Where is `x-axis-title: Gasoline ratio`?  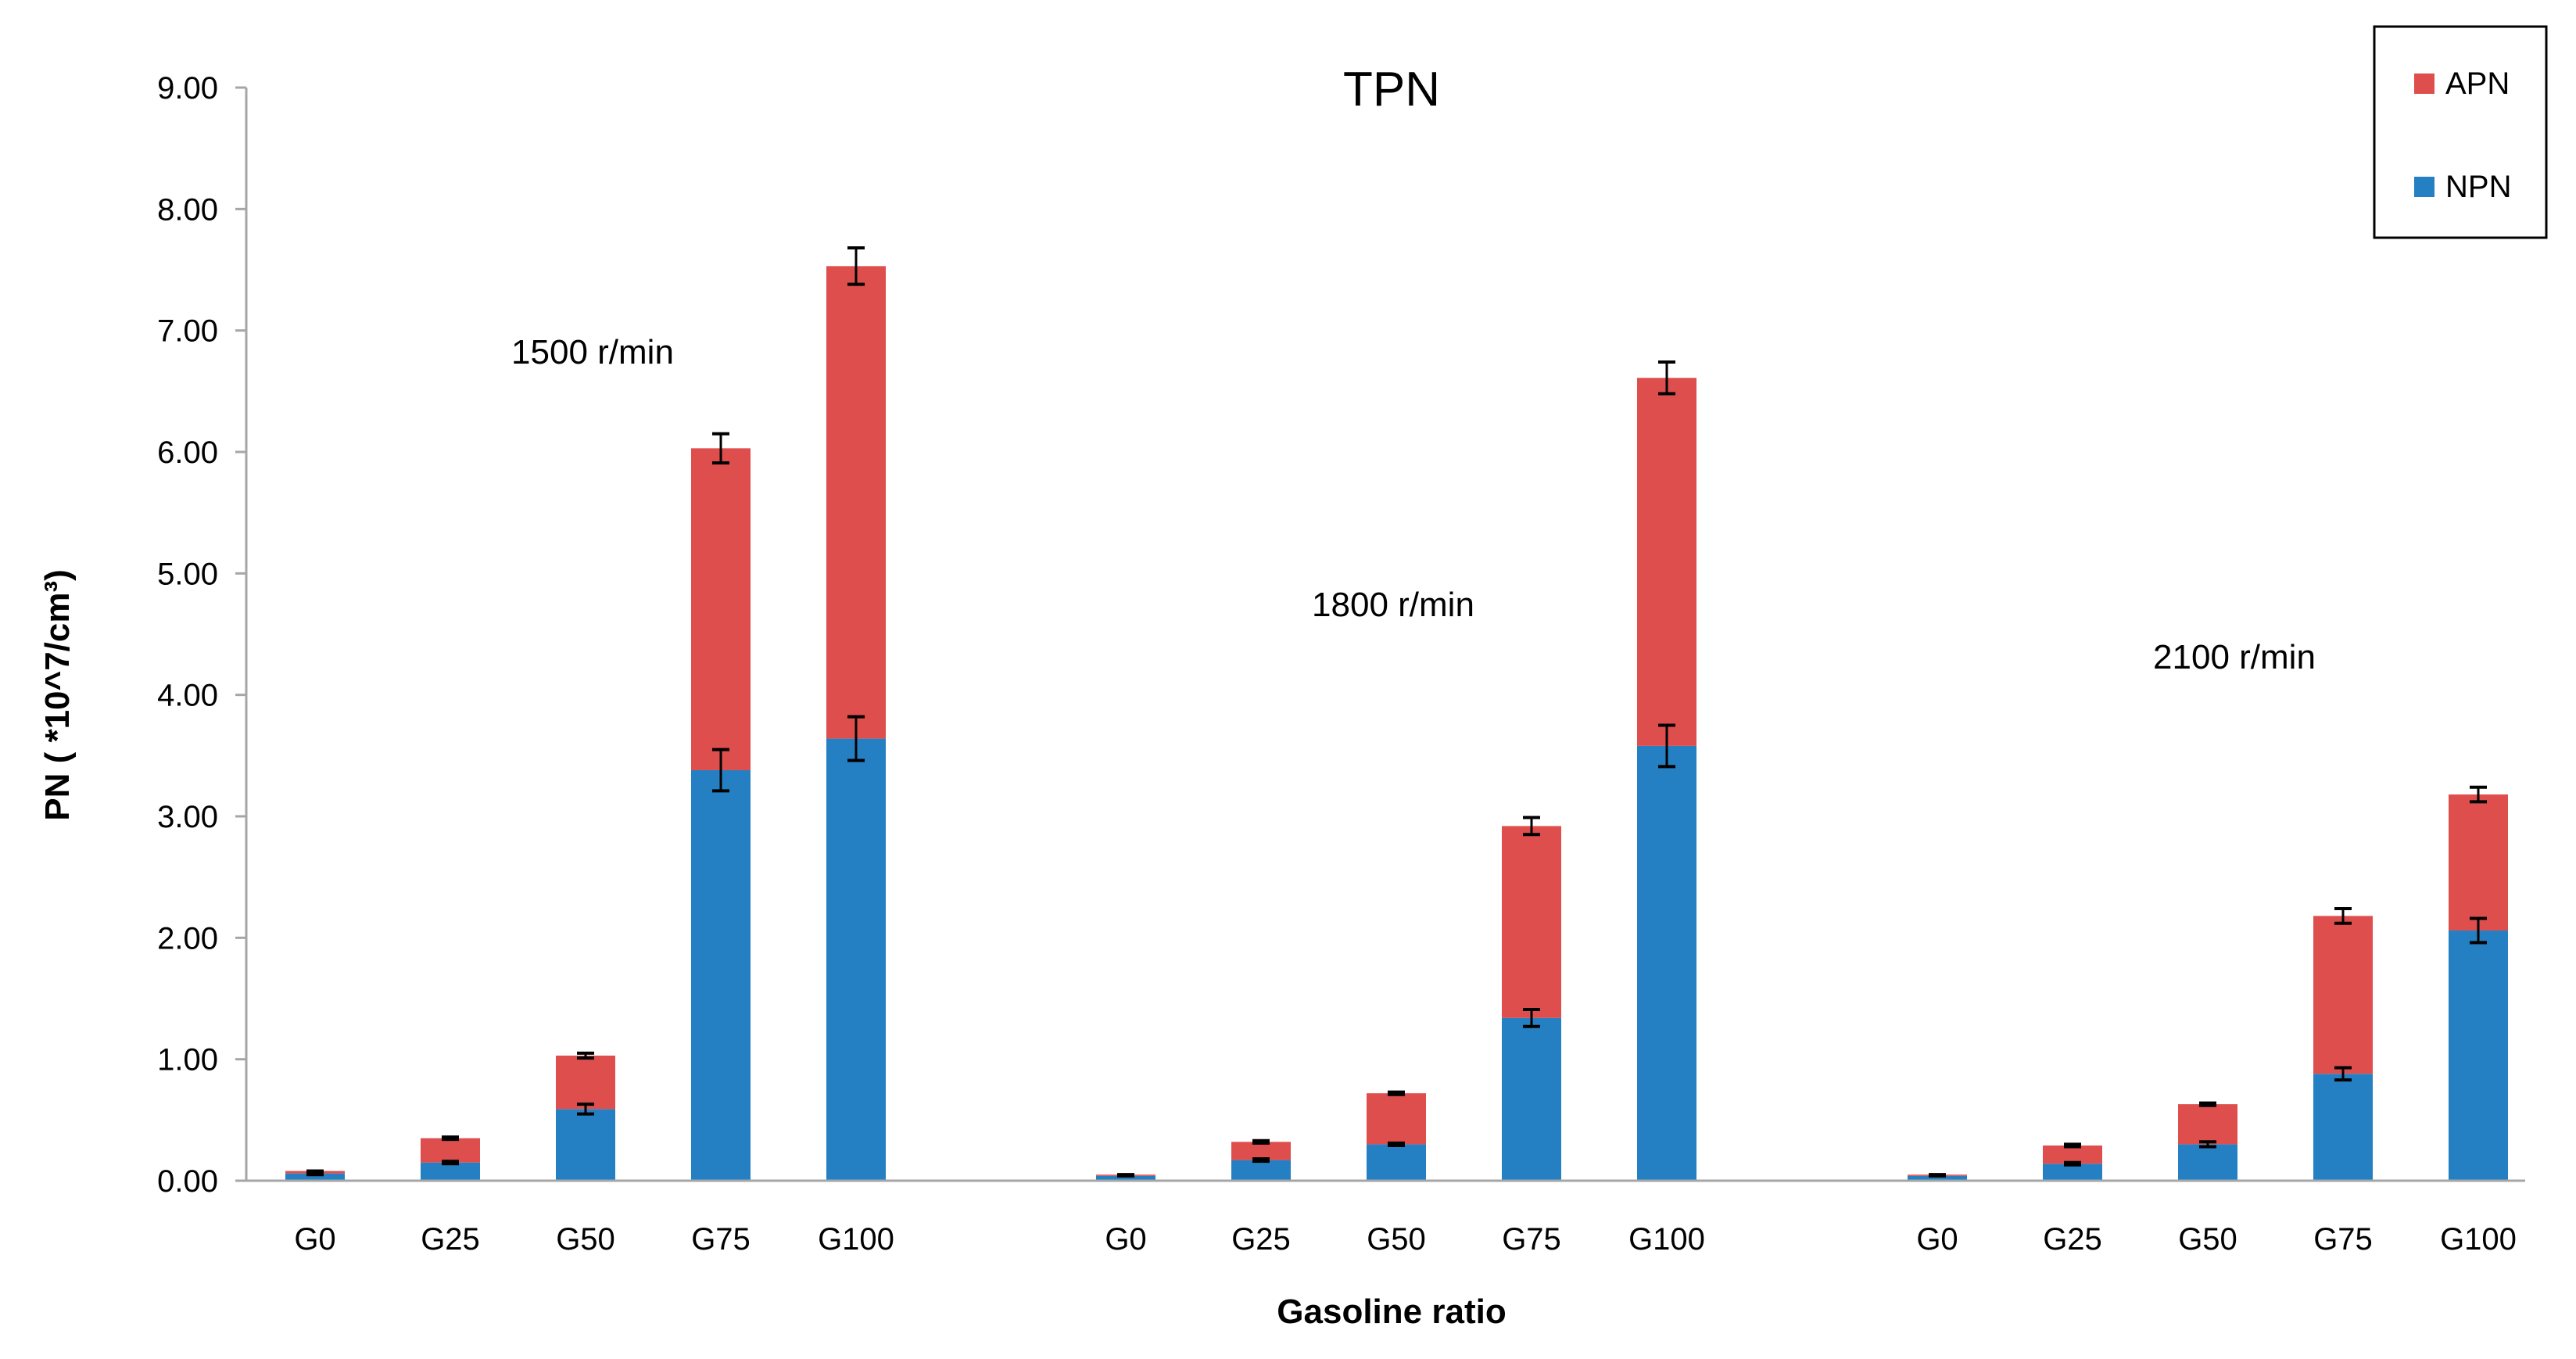
x-axis-title: Gasoline ratio is located at coordinates (1391, 1312).